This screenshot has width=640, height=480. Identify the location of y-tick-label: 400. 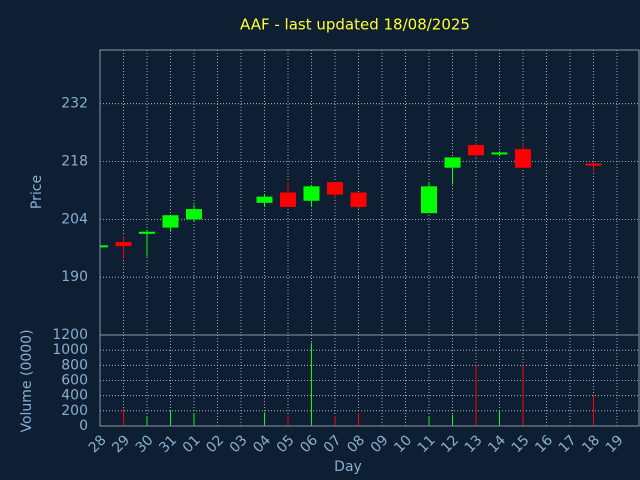
(74, 396).